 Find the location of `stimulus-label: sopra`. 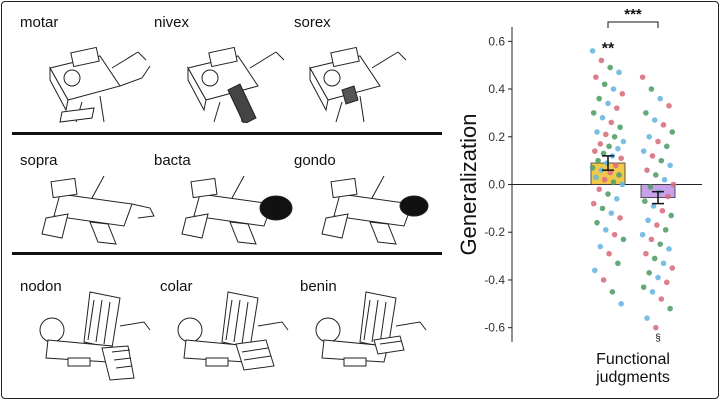

stimulus-label: sopra is located at coordinates (39, 160).